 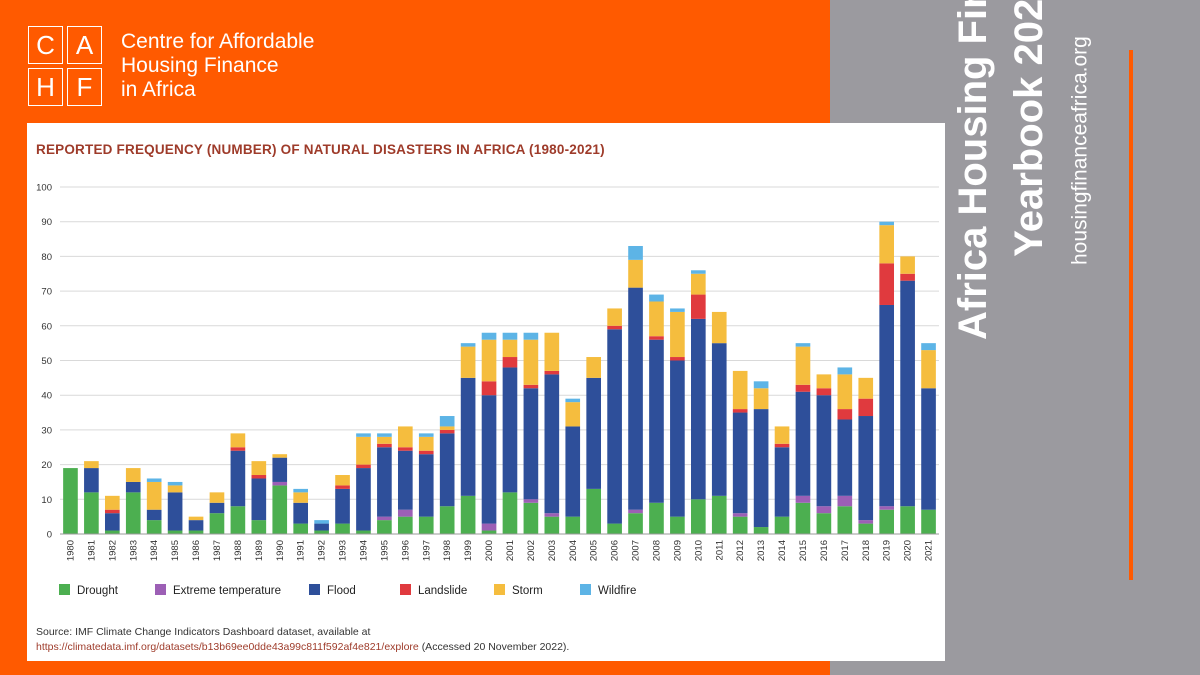 What do you see at coordinates (928, 521) in the screenshot?
I see `bar-drought-2021` at bounding box center [928, 521].